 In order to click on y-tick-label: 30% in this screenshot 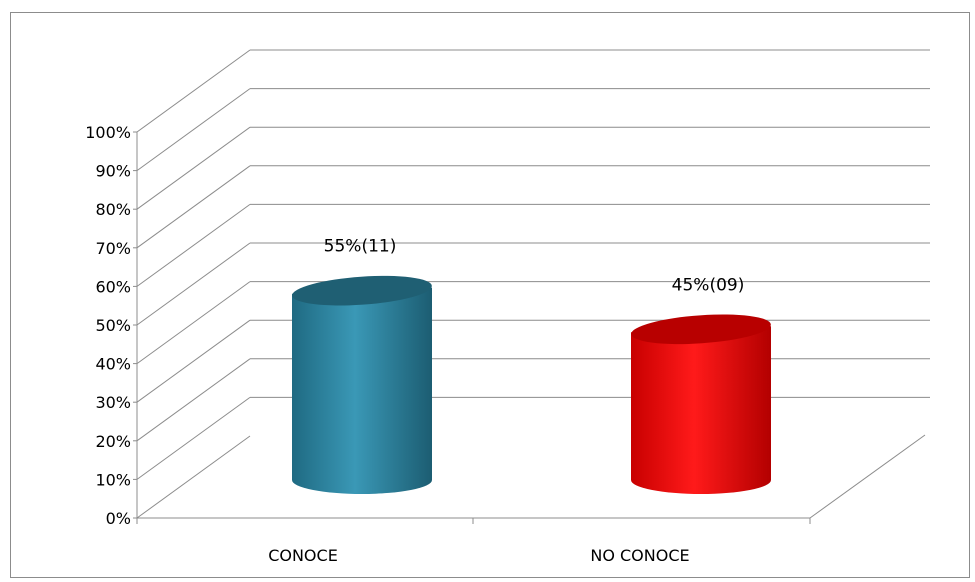, I will do `click(113, 402)`.